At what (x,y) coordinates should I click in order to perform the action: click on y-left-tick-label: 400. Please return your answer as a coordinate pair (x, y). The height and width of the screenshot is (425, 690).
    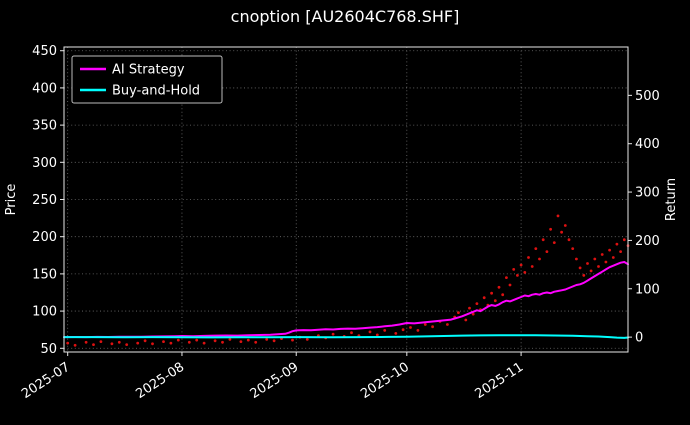
    Looking at the image, I should click on (44, 88).